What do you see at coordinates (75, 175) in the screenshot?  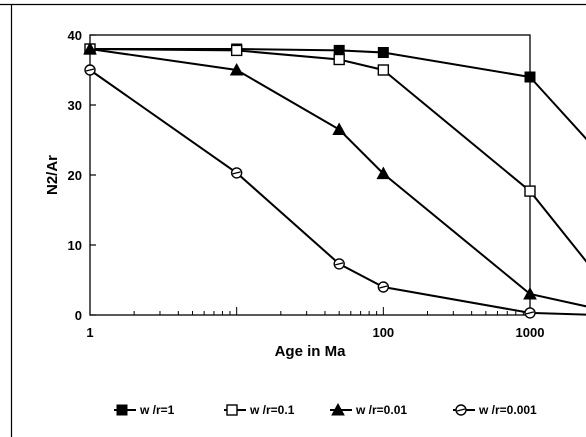 I see `y-tick-label: 20` at bounding box center [75, 175].